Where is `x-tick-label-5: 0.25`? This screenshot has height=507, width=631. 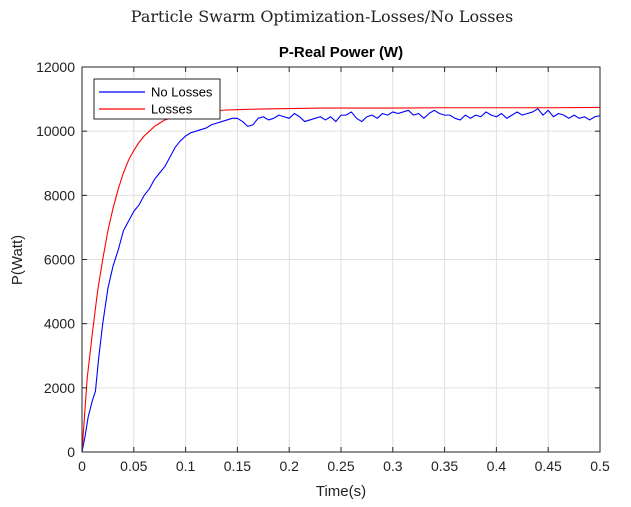 x-tick-label-5: 0.25 is located at coordinates (340, 466).